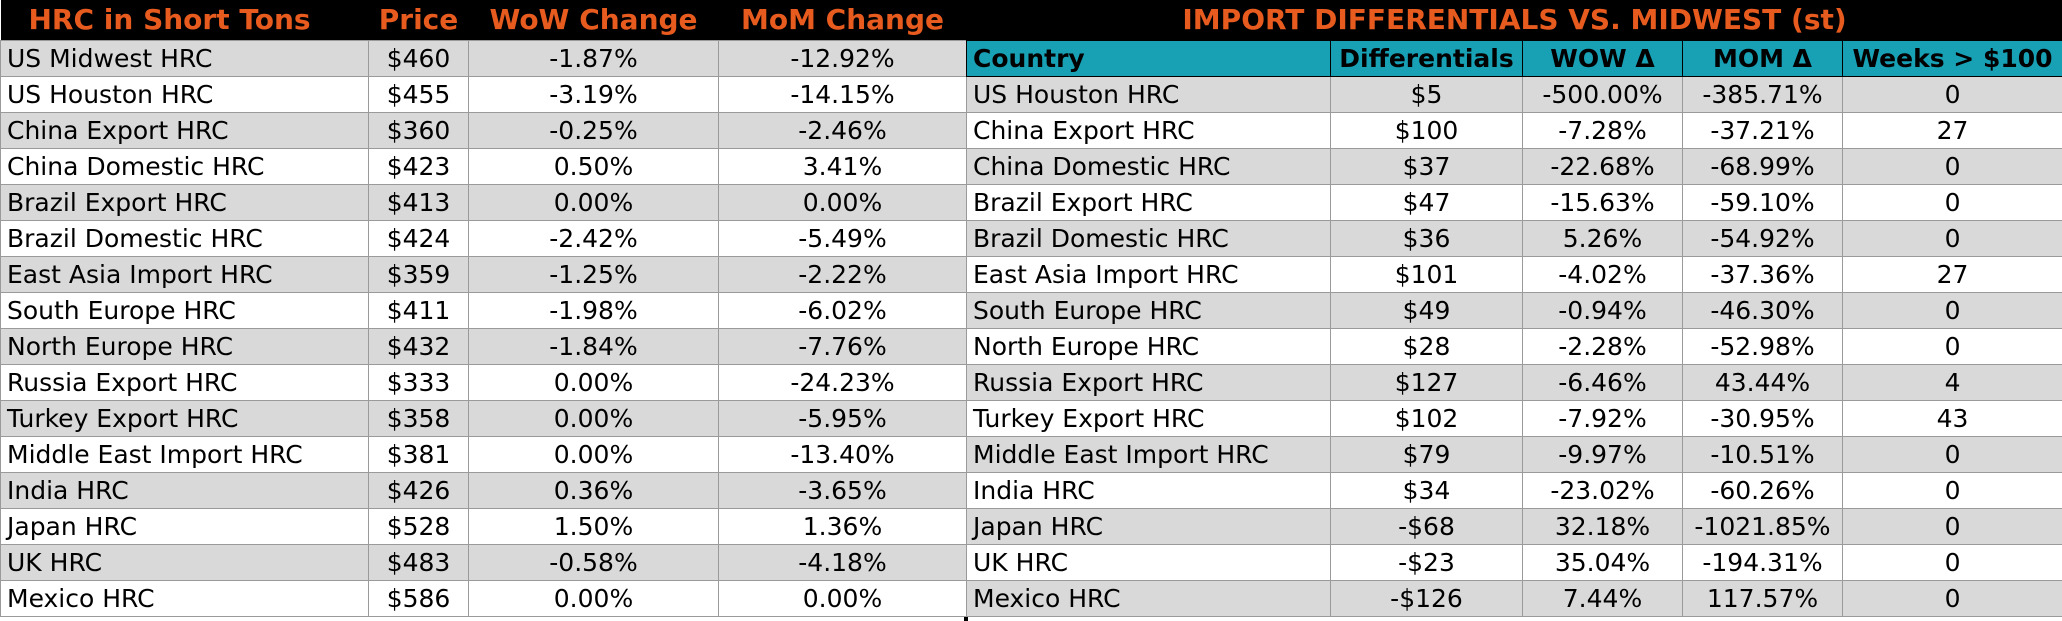 This screenshot has height=621, width=2062. Describe the element at coordinates (1426, 238) in the screenshot. I see `differential-cell: $36` at that location.